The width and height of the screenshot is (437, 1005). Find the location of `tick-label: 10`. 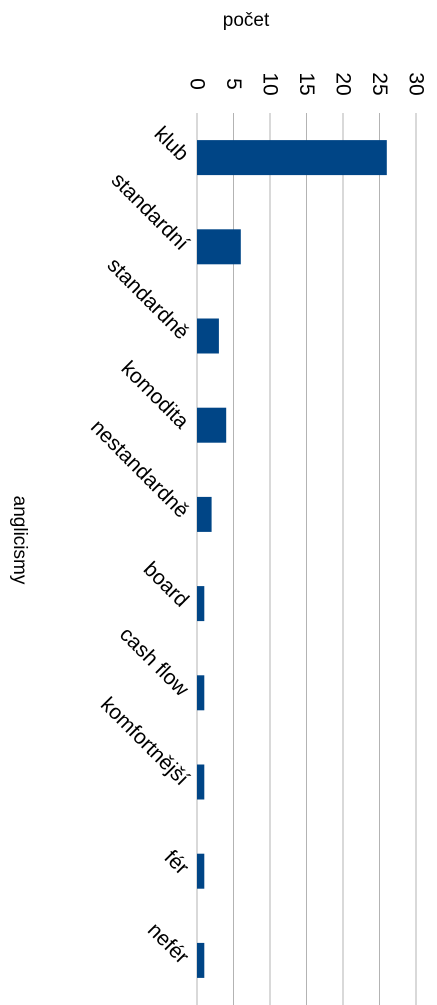

tick-label: 10 is located at coordinates (270, 83).